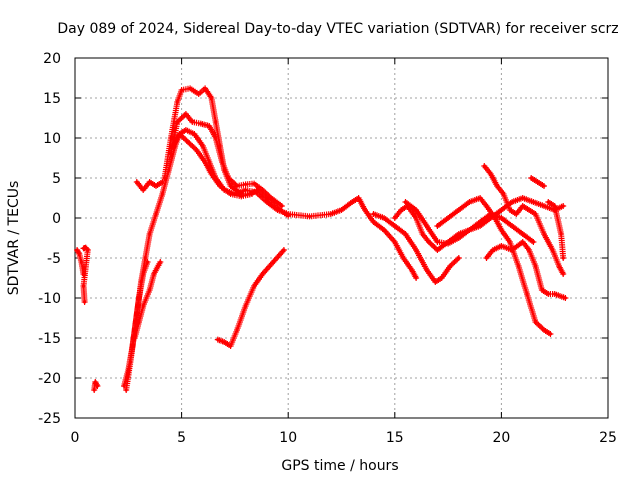  I want to click on x-tick-label: 10, so click(288, 438).